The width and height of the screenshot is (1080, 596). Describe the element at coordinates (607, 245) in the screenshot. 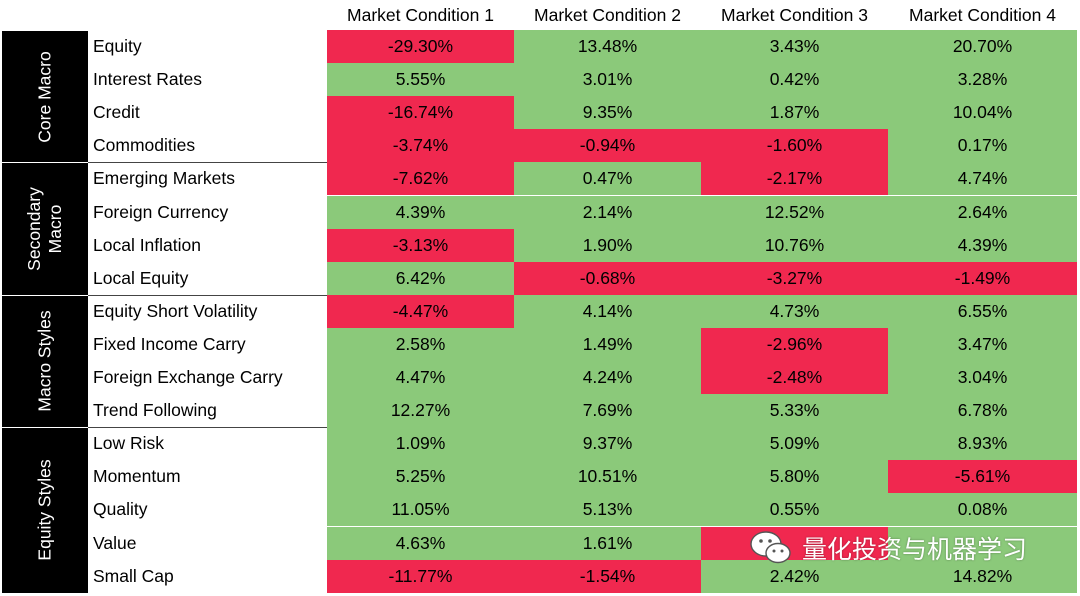

I see `value-cell: 1.90%` at that location.